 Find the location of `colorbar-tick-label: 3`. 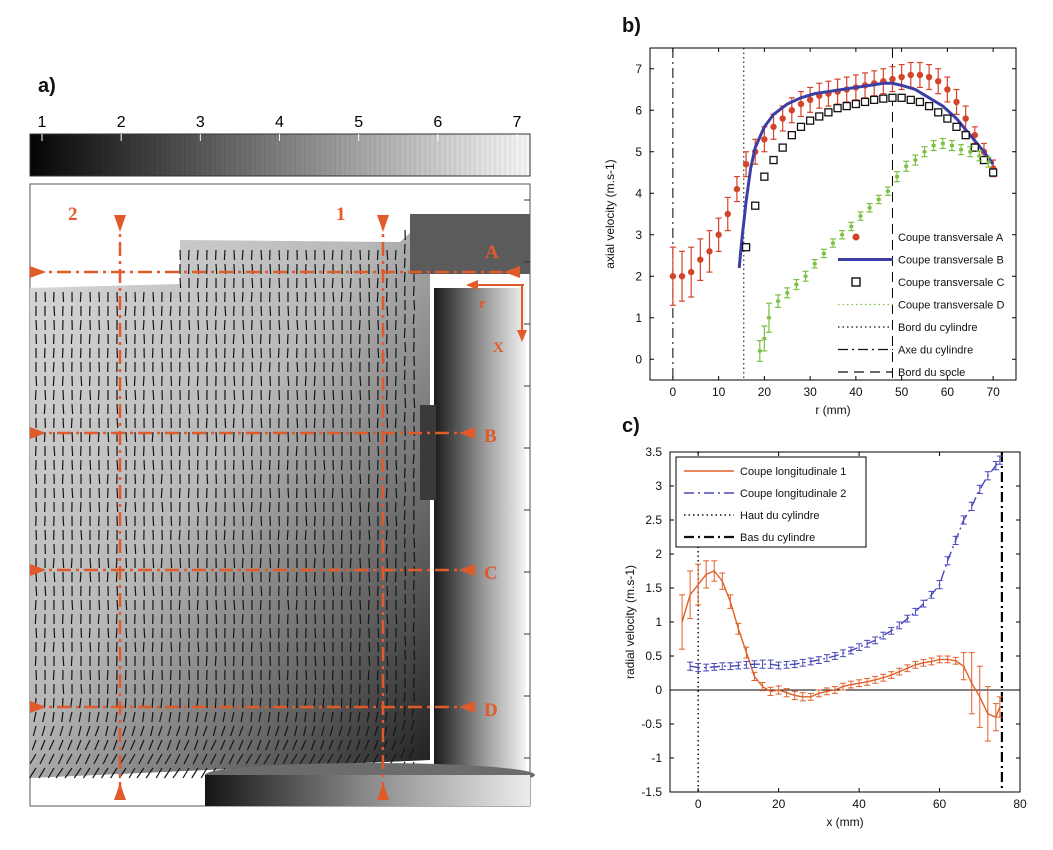

colorbar-tick-label: 3 is located at coordinates (200, 122).